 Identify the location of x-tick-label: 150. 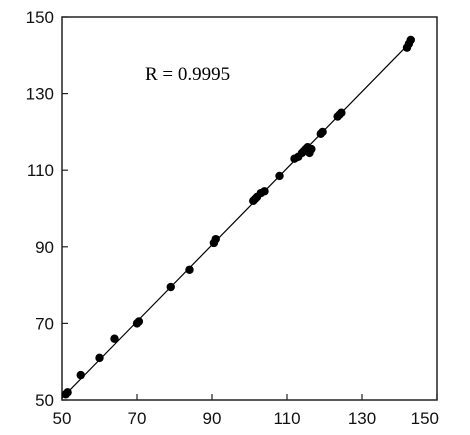
(425, 418).